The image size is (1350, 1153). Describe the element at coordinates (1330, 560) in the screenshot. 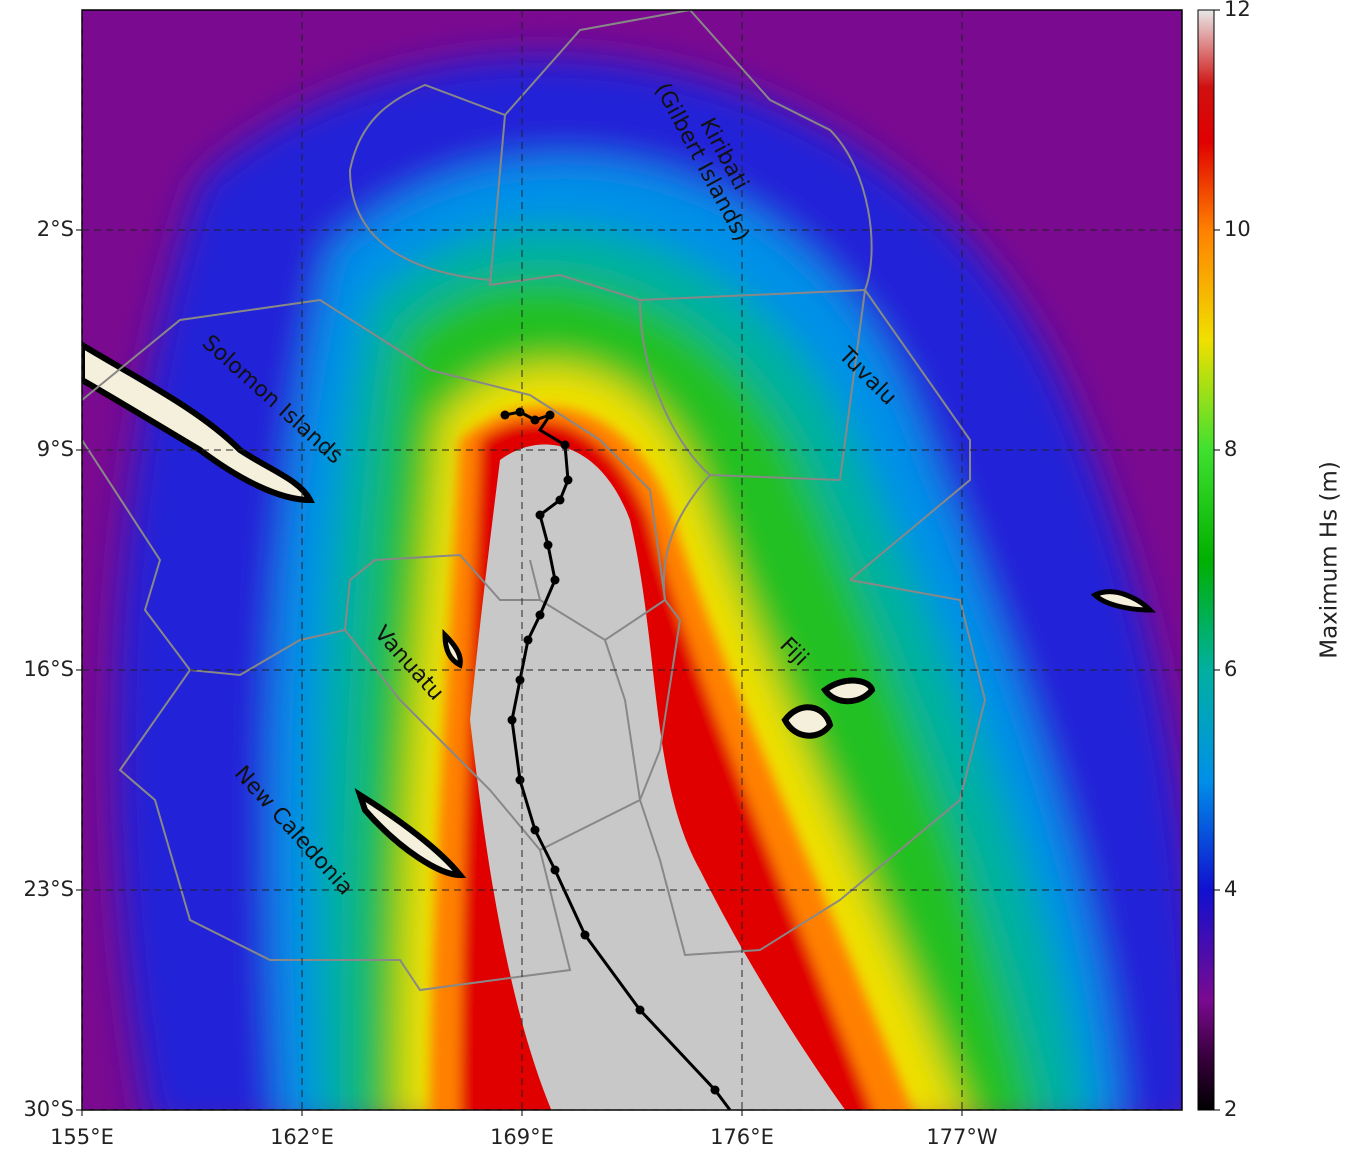

I see `colorbar-label: Maximum Hs (m)` at that location.